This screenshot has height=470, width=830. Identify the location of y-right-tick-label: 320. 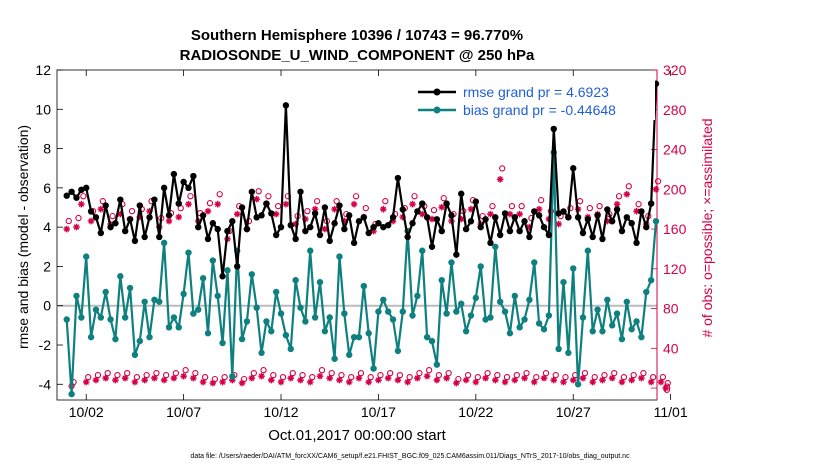
(675, 70).